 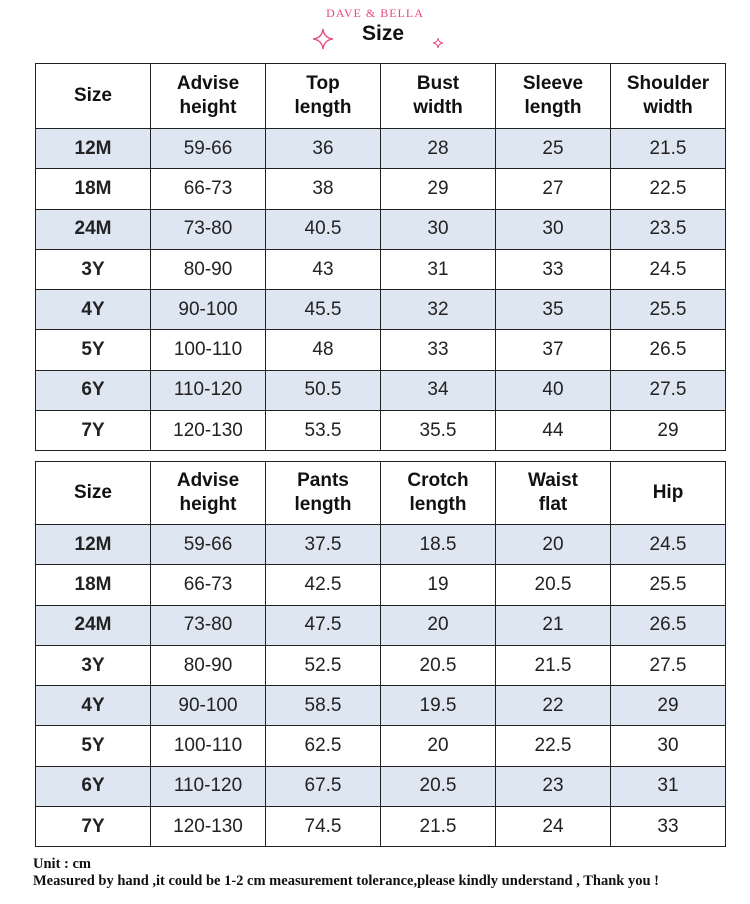 I want to click on measurement-cell: 48, so click(x=323, y=350).